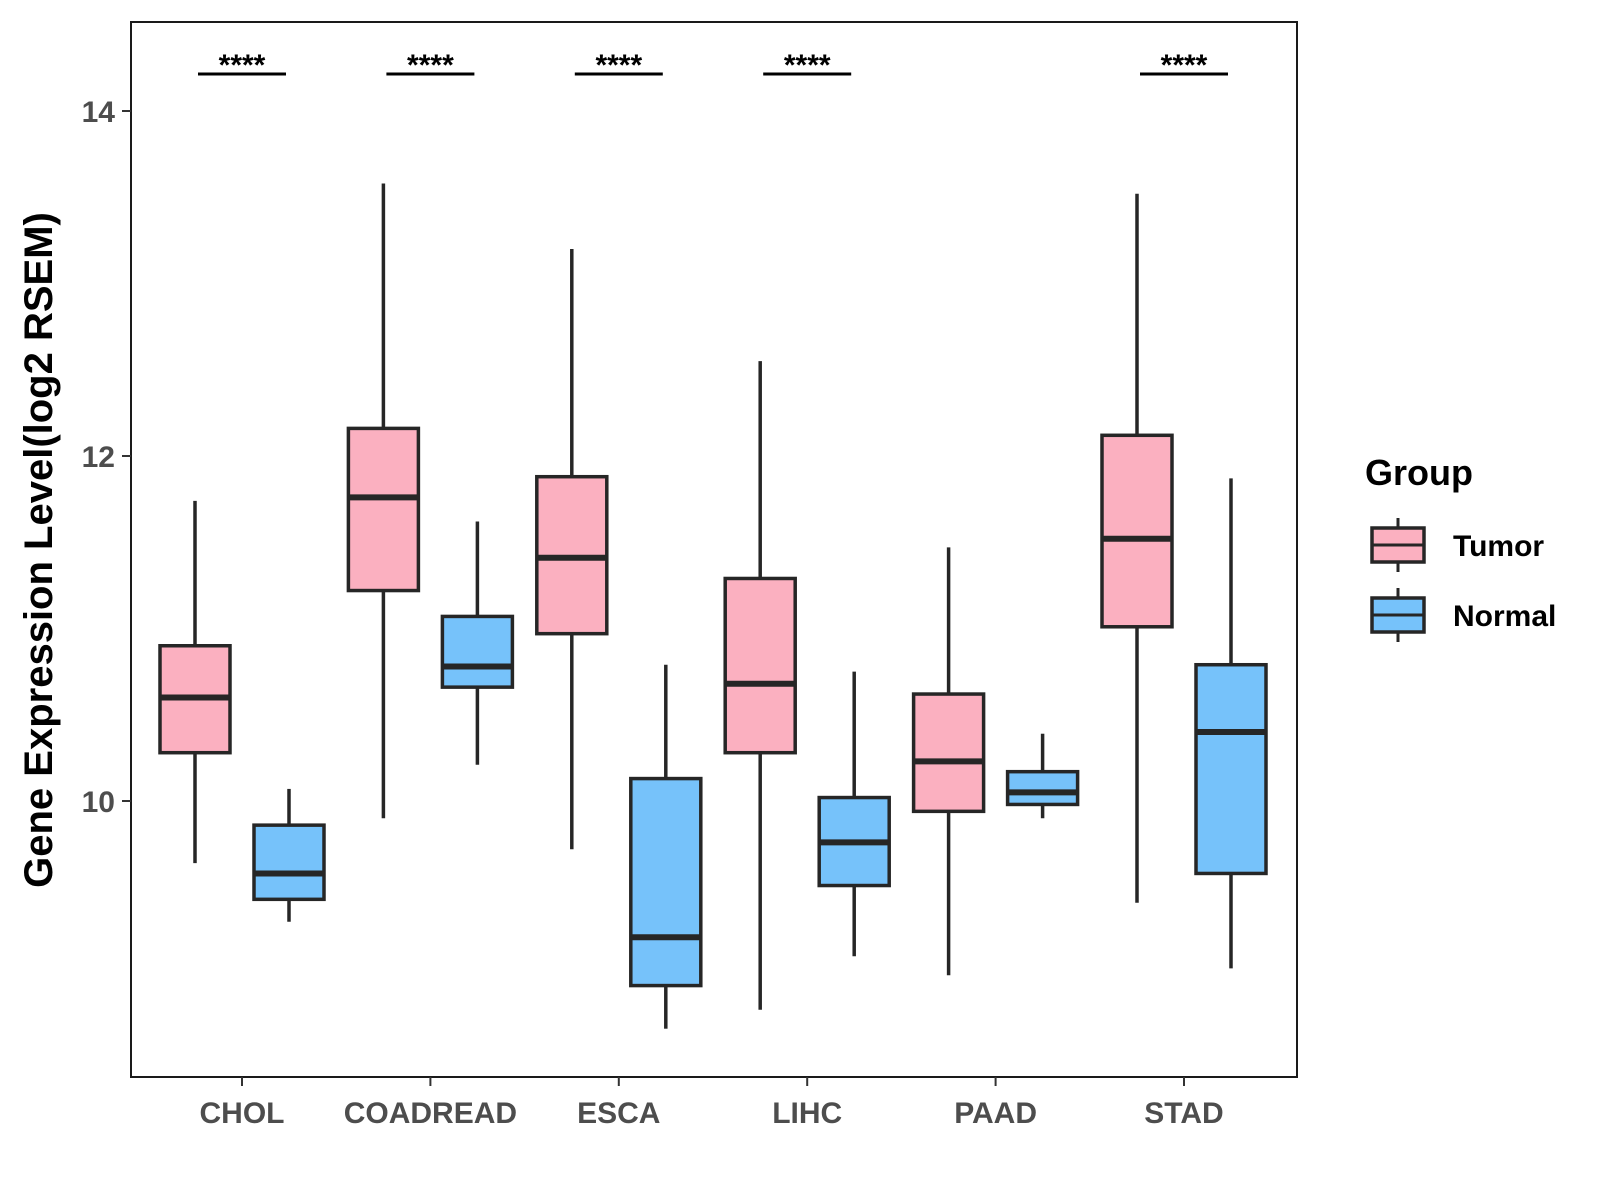 This screenshot has width=1600, height=1200. I want to click on y-axis: 10 12 14, so click(106, 457).